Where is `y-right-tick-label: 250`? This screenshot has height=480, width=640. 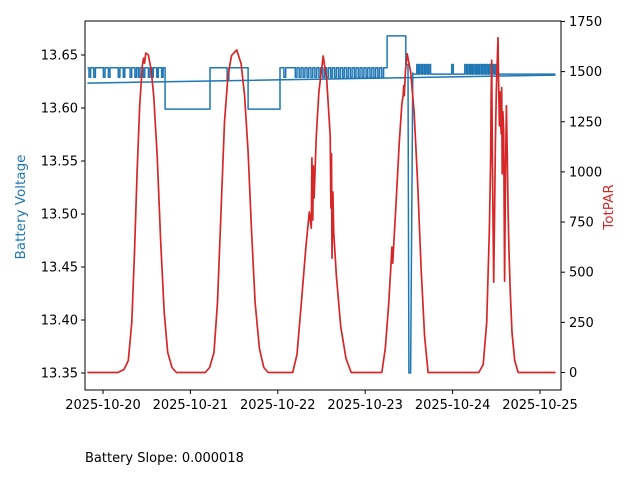 y-right-tick-label: 250 is located at coordinates (581, 323).